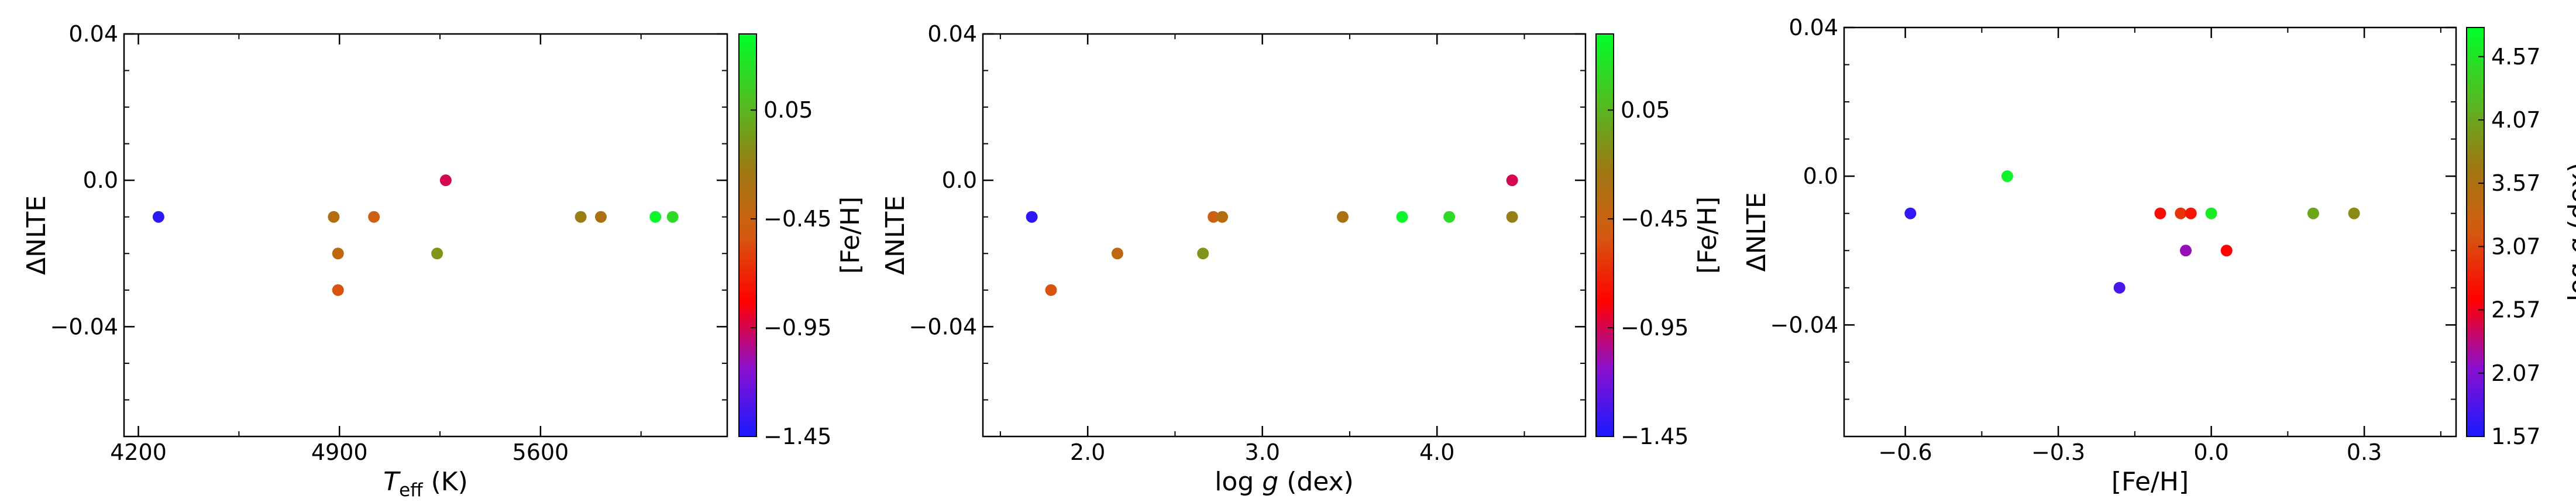 The height and width of the screenshot is (502, 2576). Describe the element at coordinates (1262, 452) in the screenshot. I see `x-tick-label: 3.0` at that location.